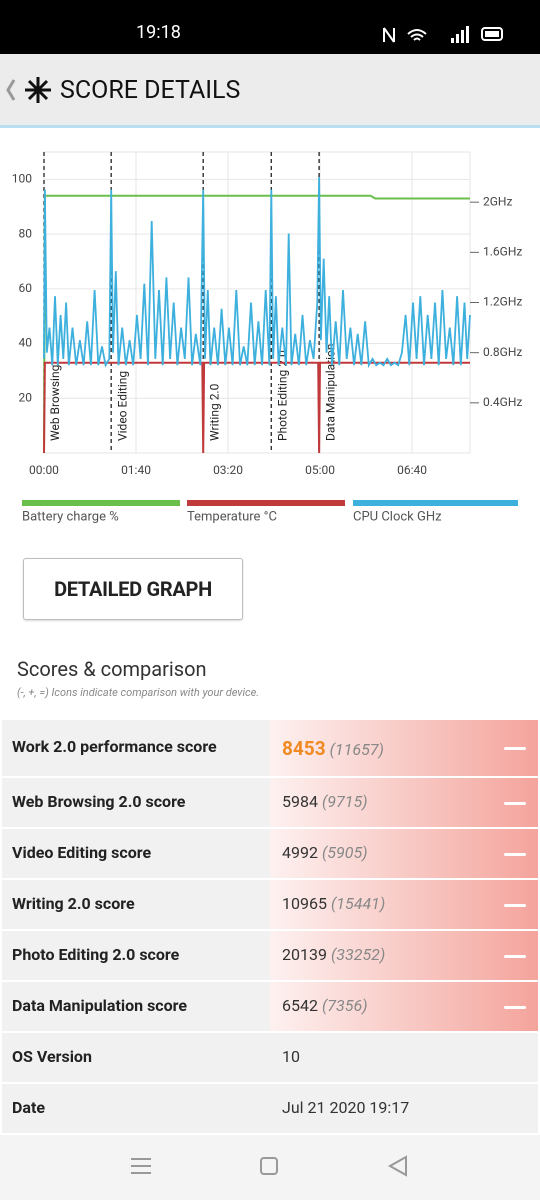  Describe the element at coordinates (356, 749) in the screenshot. I see `comparison: (11657)` at that location.